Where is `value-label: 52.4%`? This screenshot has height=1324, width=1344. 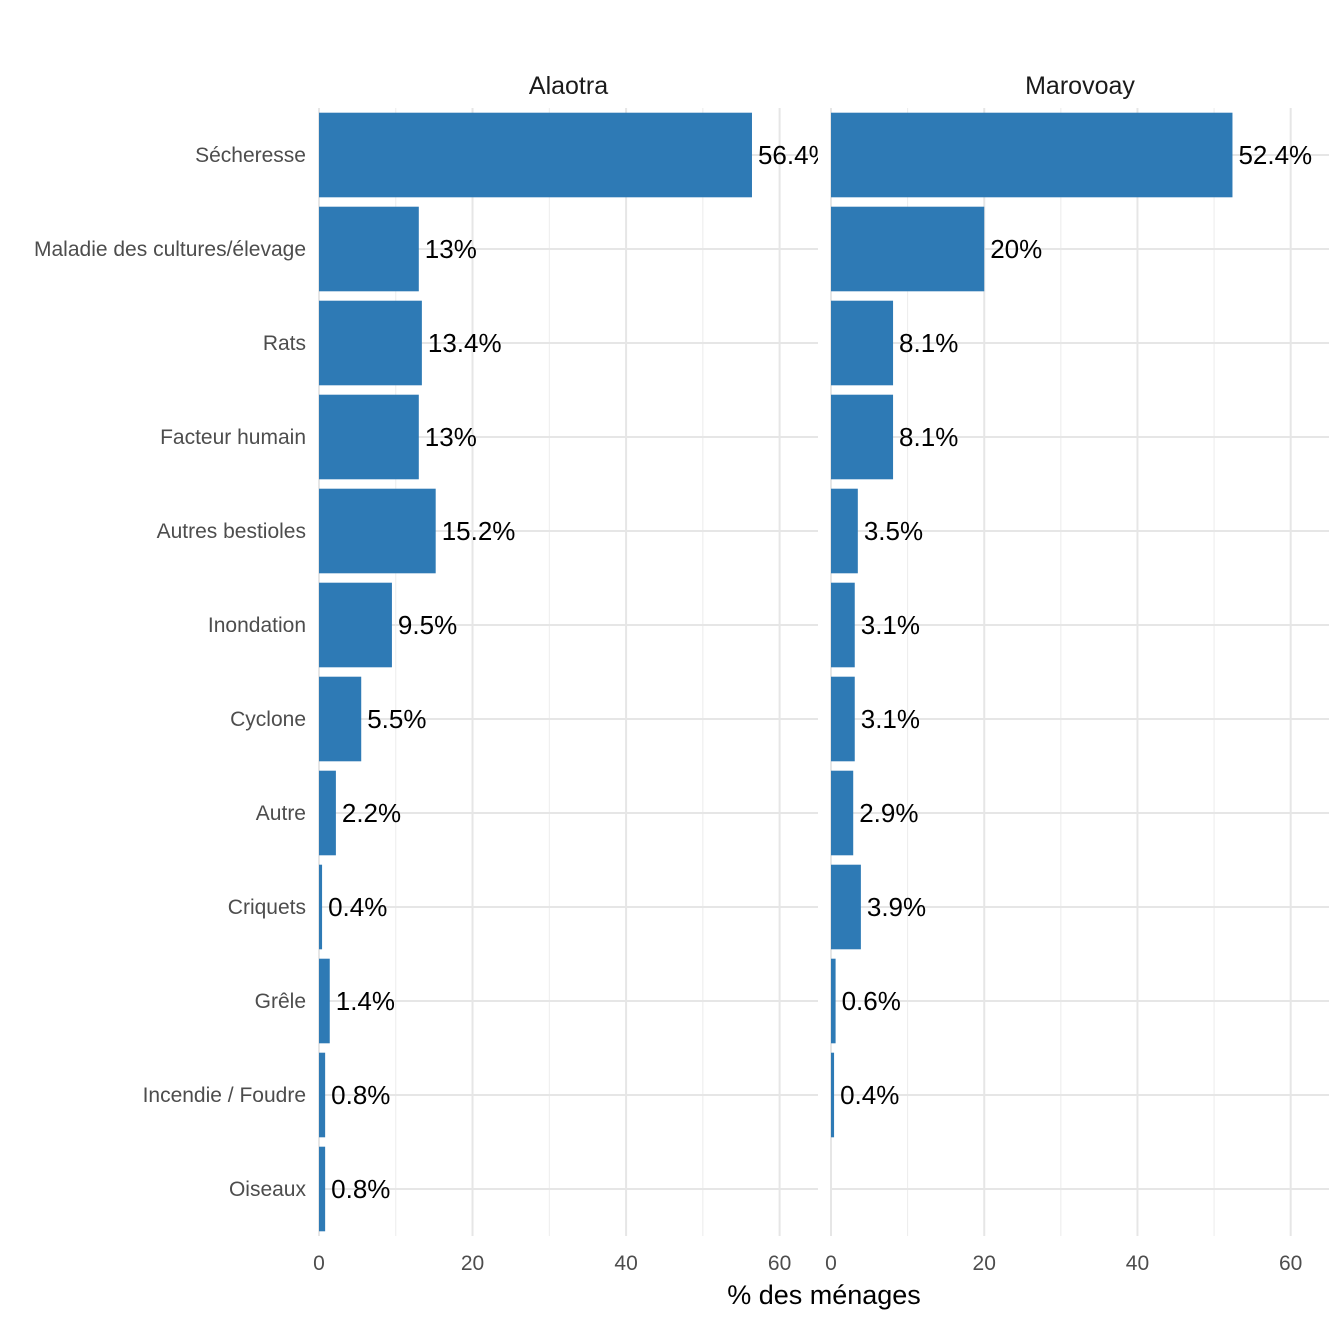 value-label: 52.4% is located at coordinates (1275, 155).